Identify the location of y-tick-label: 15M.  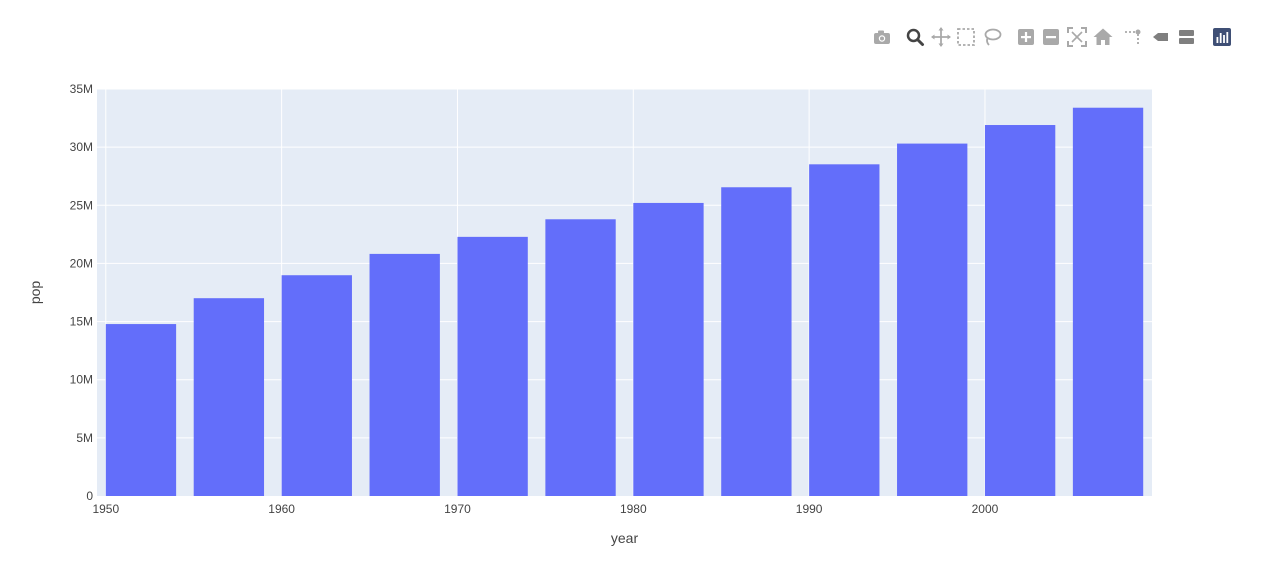
(81, 322).